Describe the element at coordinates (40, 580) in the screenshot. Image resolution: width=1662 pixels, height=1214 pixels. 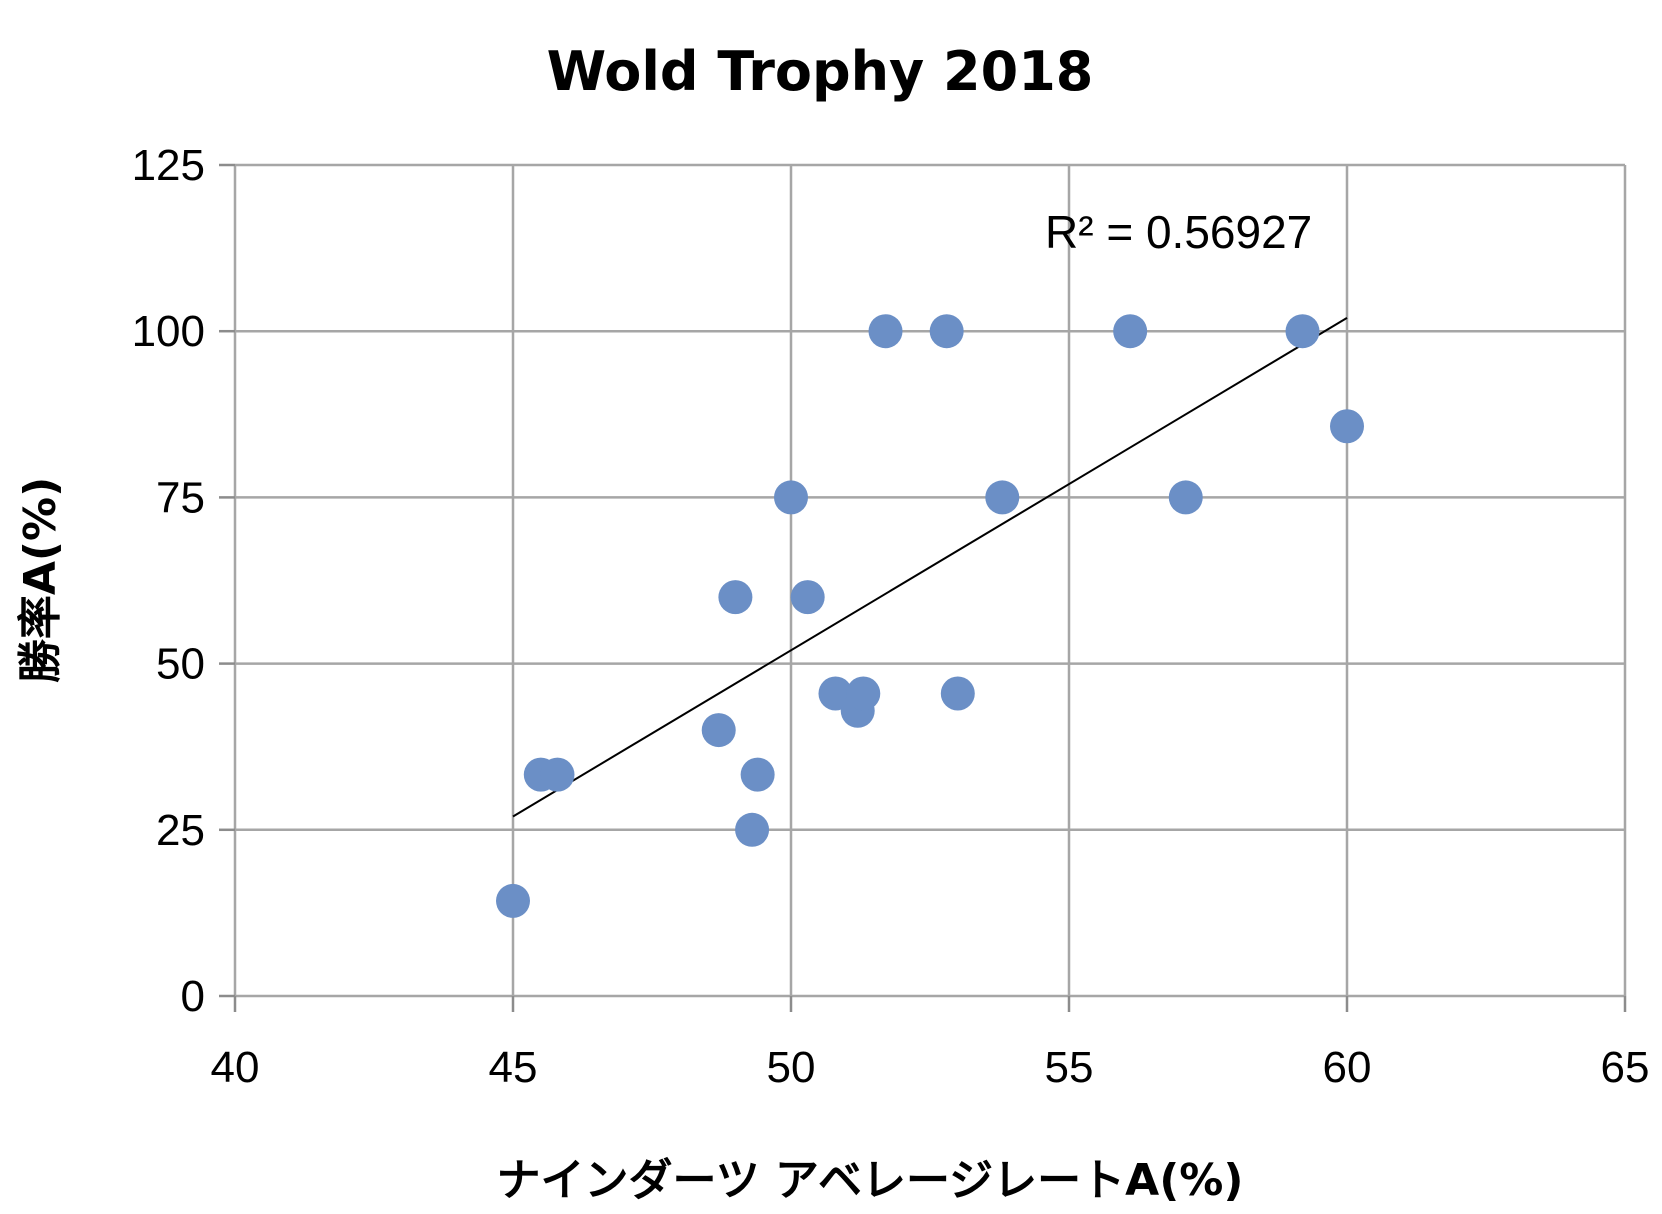
I see `y-axis-title: 勝率A(%)` at that location.